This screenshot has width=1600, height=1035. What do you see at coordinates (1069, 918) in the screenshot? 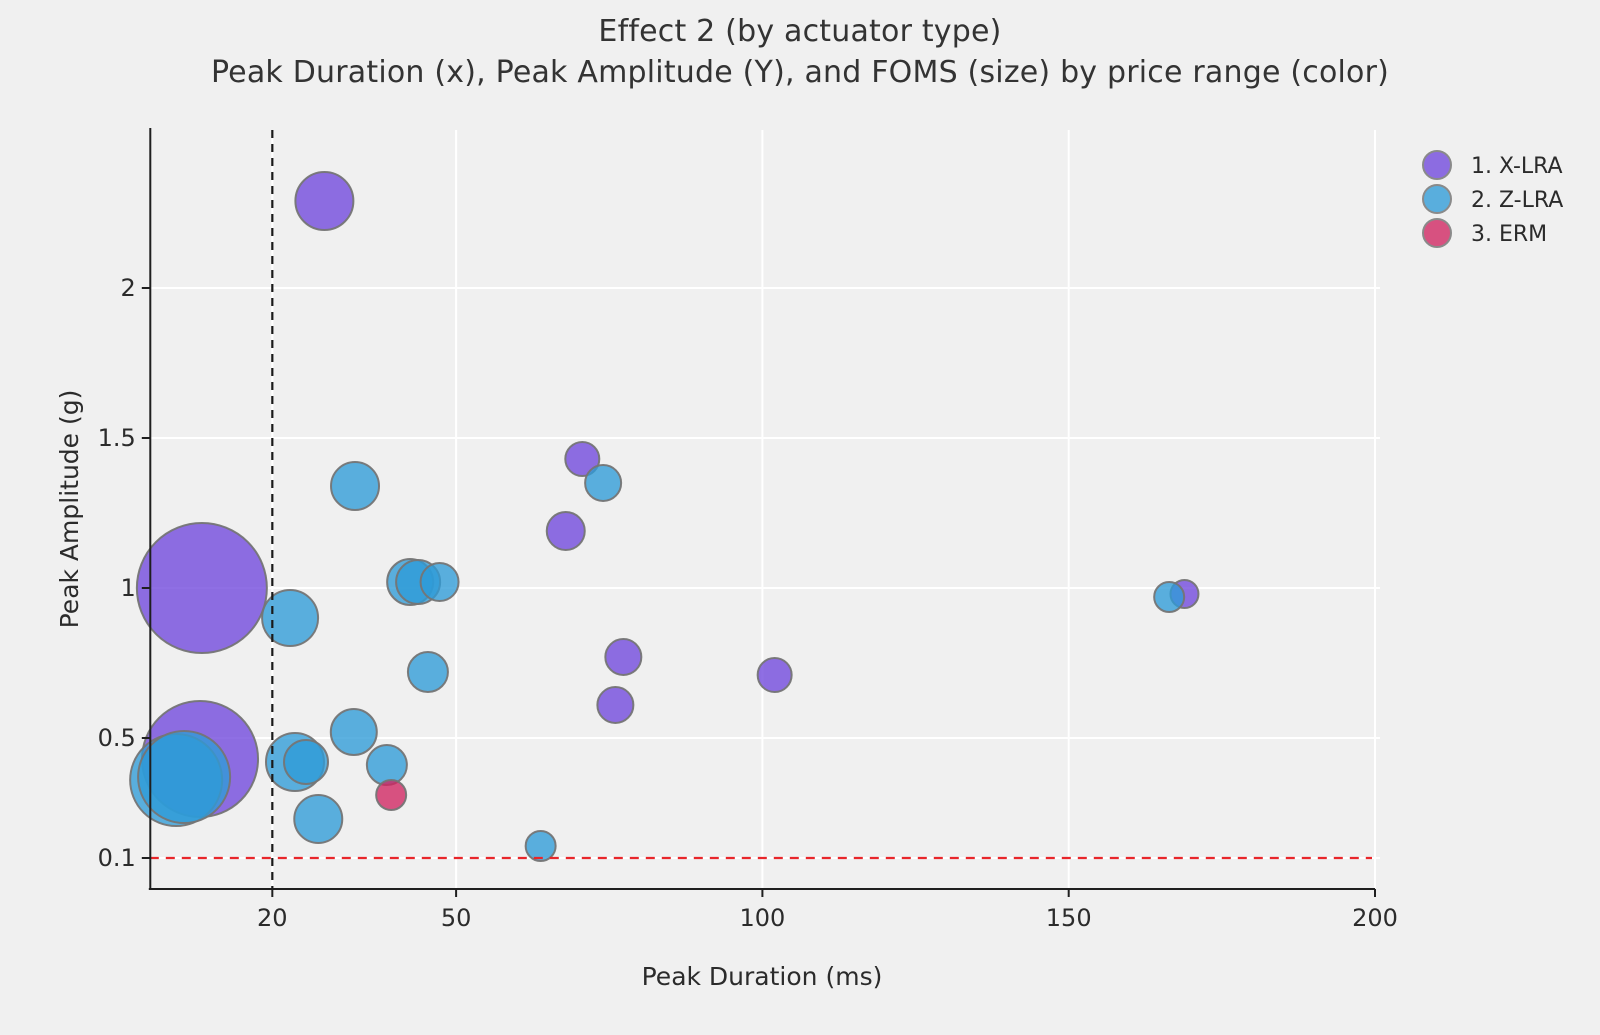
I see `x-tick-label: 150` at bounding box center [1069, 918].